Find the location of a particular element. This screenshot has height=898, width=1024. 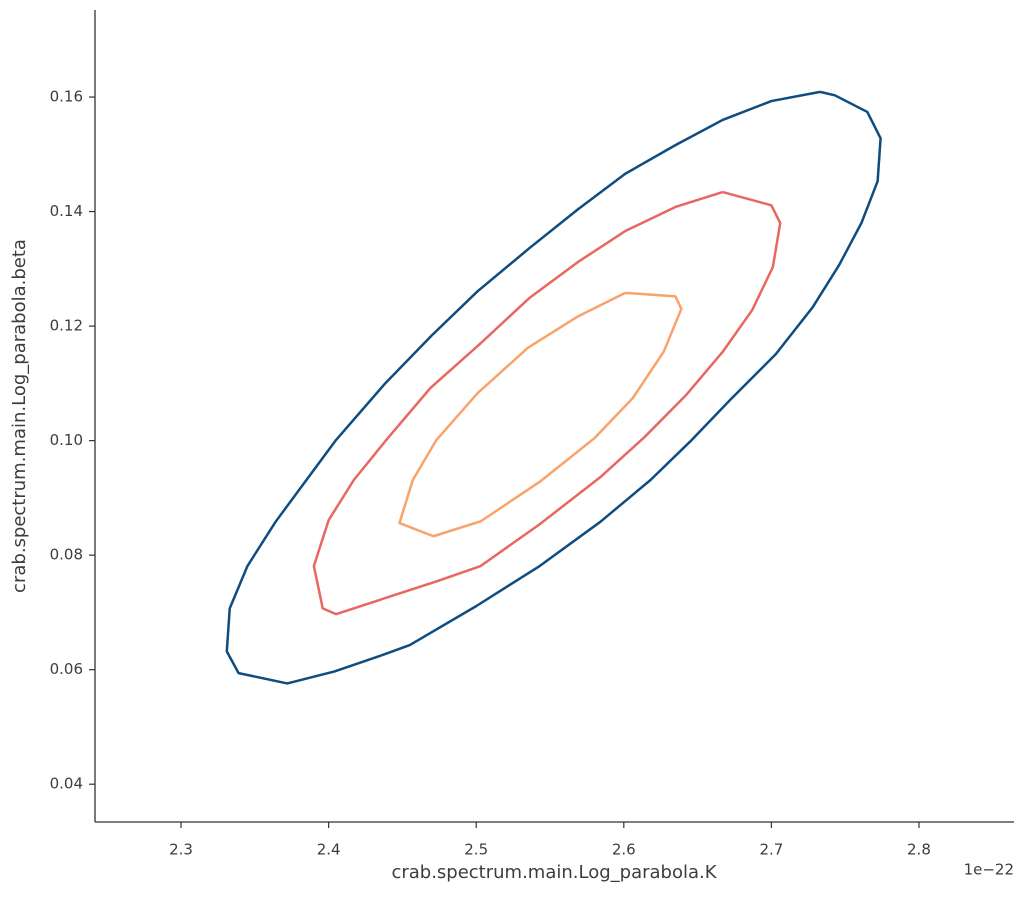

x-tick-label: 2.7 is located at coordinates (771, 850).